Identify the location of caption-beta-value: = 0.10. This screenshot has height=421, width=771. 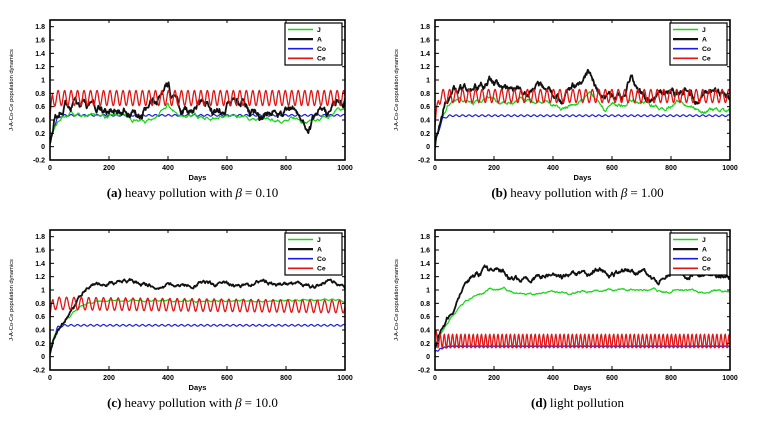
(261, 192).